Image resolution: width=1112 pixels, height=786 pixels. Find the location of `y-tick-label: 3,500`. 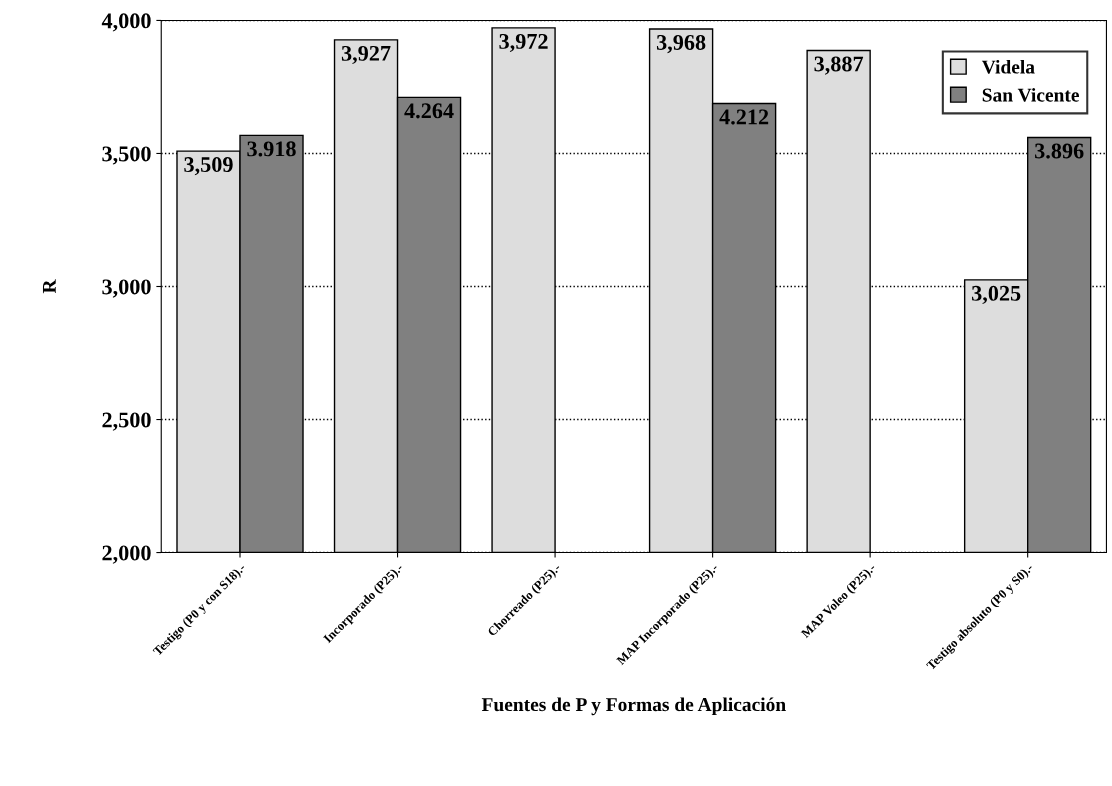

y-tick-label: 3,500 is located at coordinates (126, 155).